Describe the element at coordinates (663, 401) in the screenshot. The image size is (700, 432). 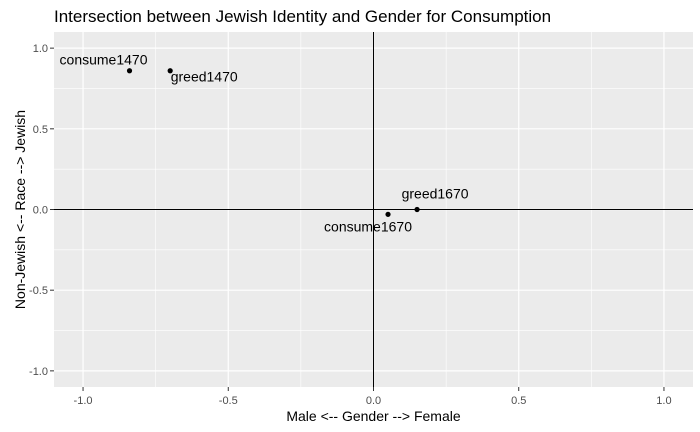
I see `x-tick-label: 1.0` at that location.